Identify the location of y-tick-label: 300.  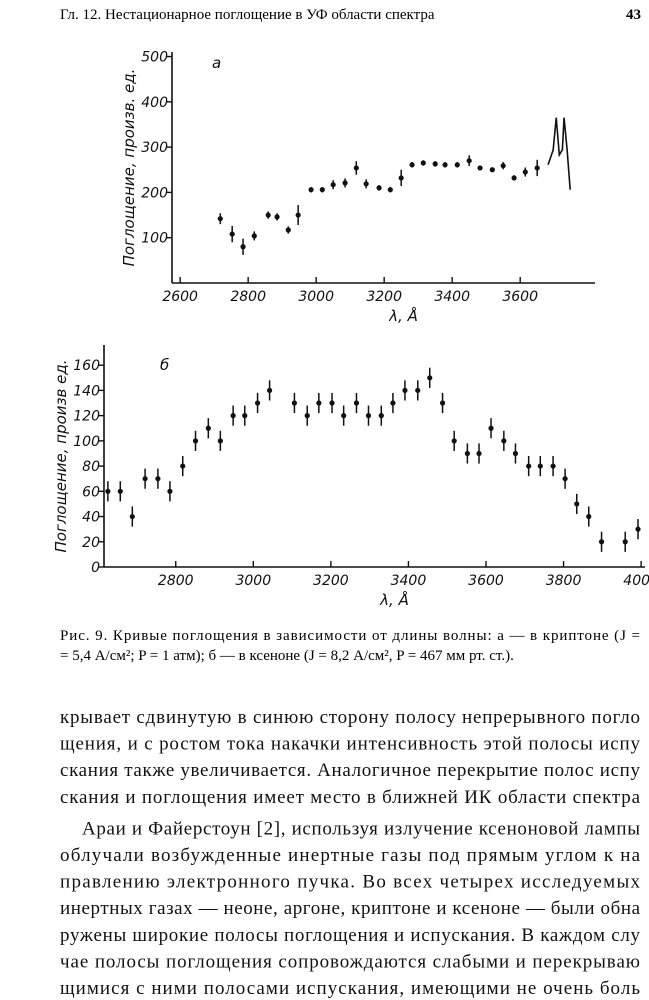
(154, 148).